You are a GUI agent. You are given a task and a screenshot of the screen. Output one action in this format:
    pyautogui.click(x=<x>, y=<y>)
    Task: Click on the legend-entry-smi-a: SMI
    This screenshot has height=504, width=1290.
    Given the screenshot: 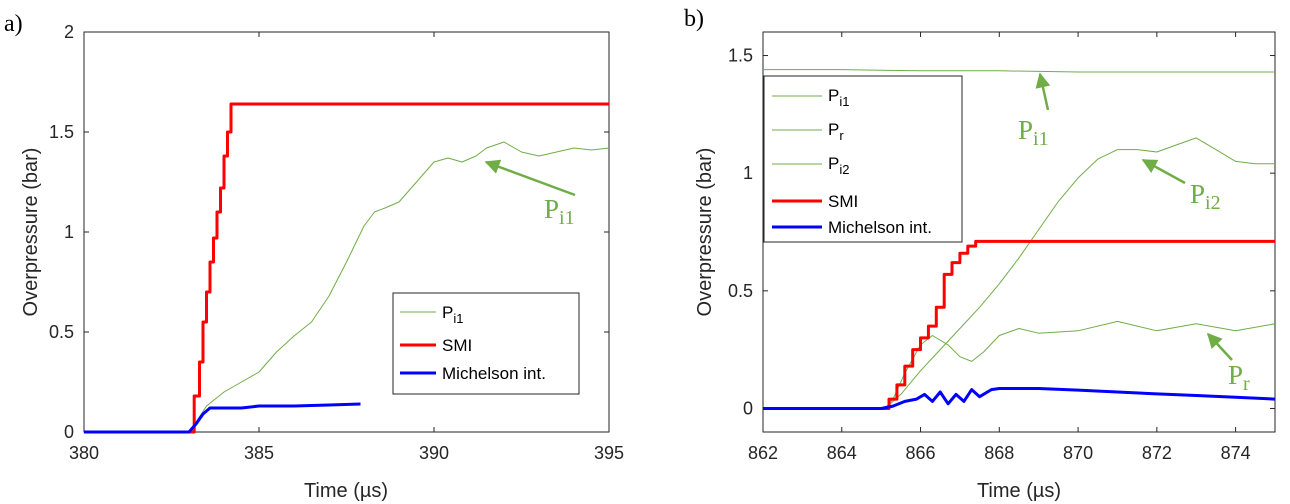 What is the action you would take?
    pyautogui.click(x=457, y=345)
    